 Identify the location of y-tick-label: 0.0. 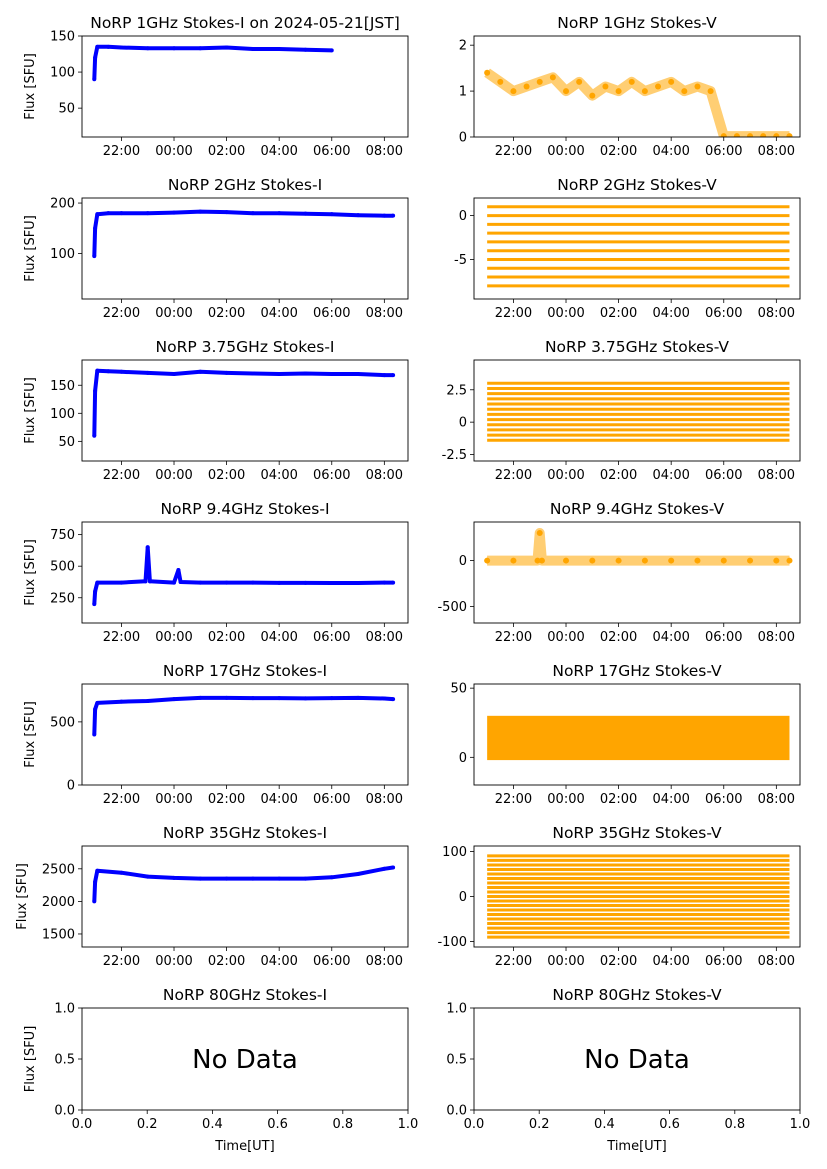
(64, 1111).